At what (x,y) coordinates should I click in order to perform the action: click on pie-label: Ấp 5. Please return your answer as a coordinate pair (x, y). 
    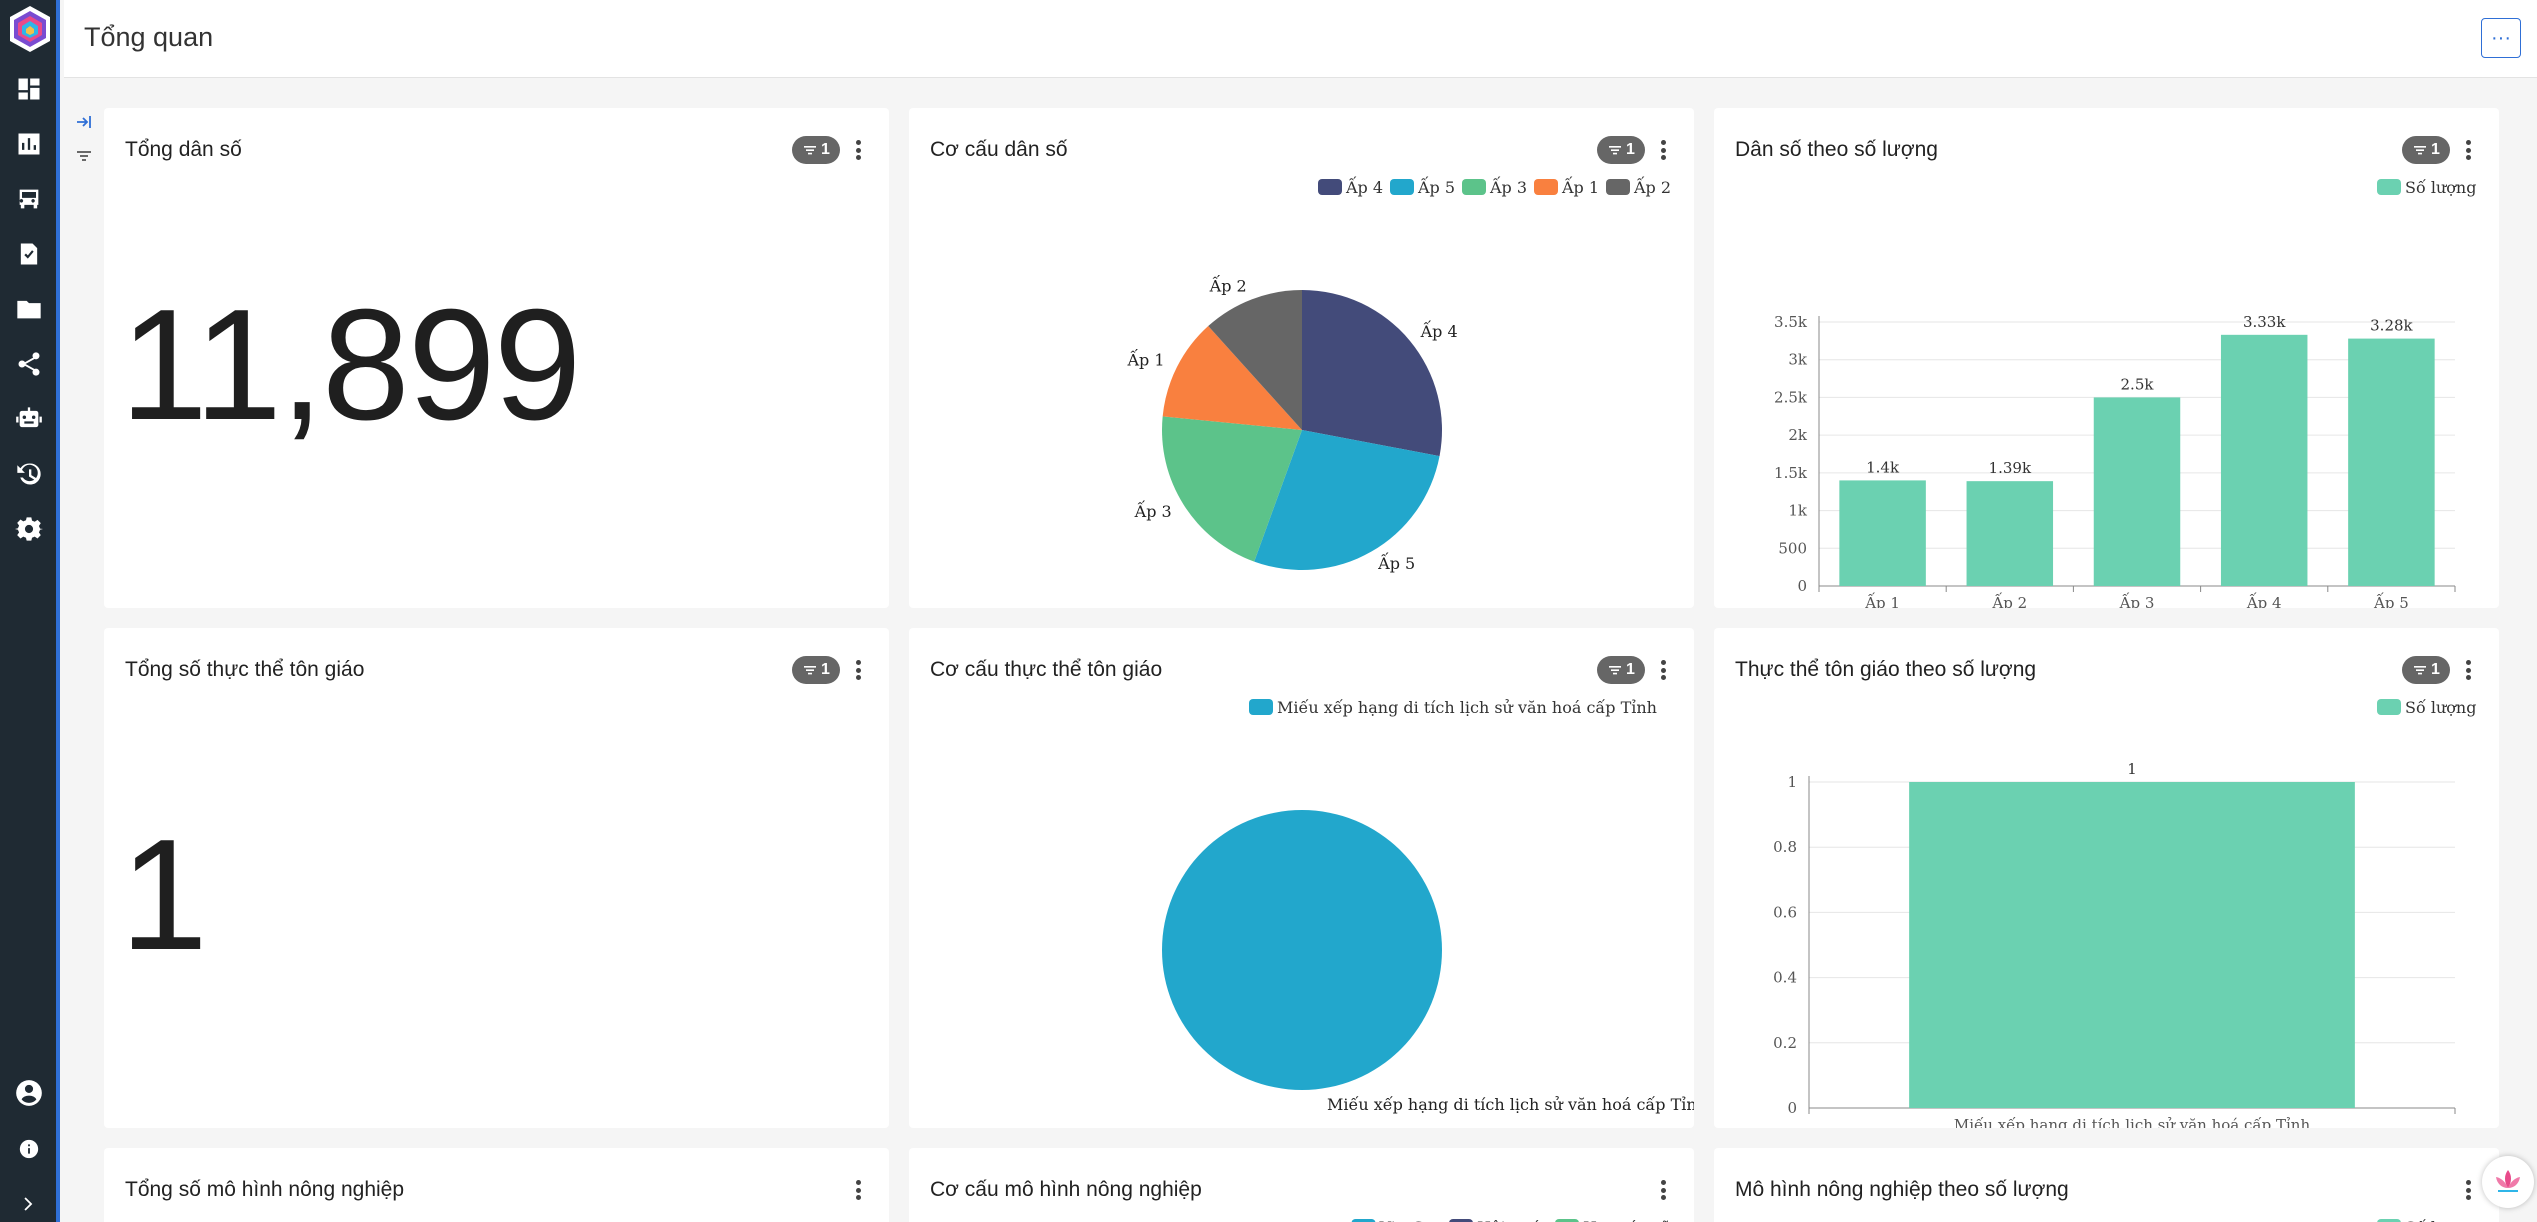
    Looking at the image, I should click on (1396, 562).